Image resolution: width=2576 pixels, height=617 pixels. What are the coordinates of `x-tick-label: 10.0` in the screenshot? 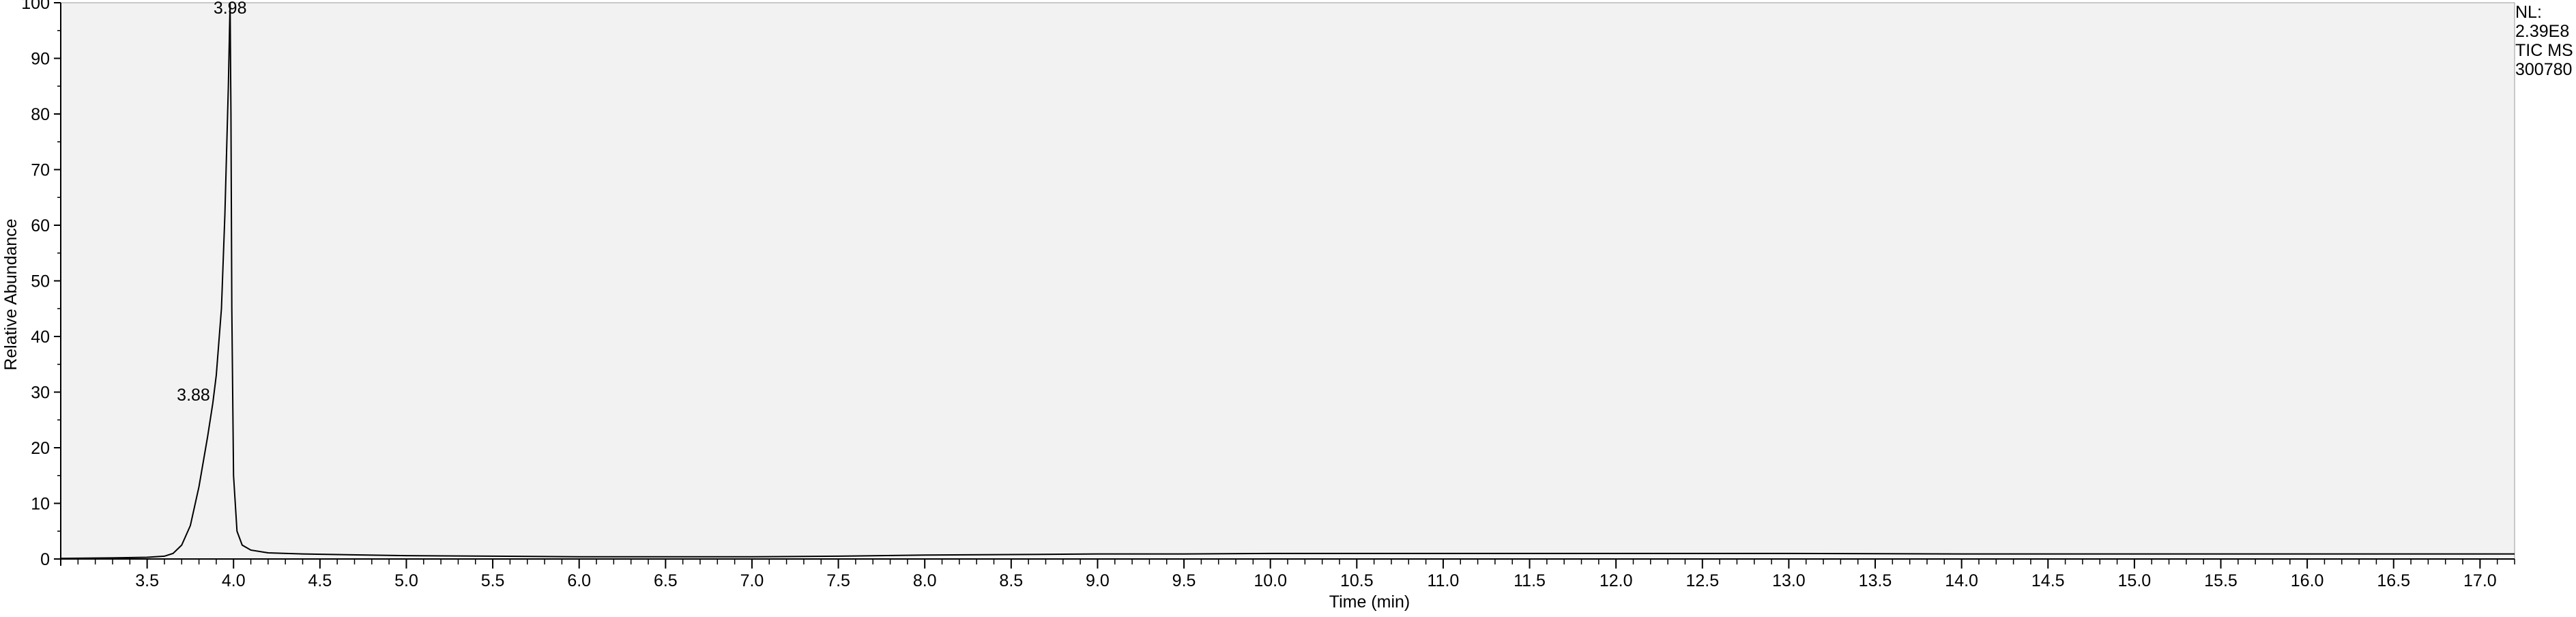 It's located at (1270, 580).